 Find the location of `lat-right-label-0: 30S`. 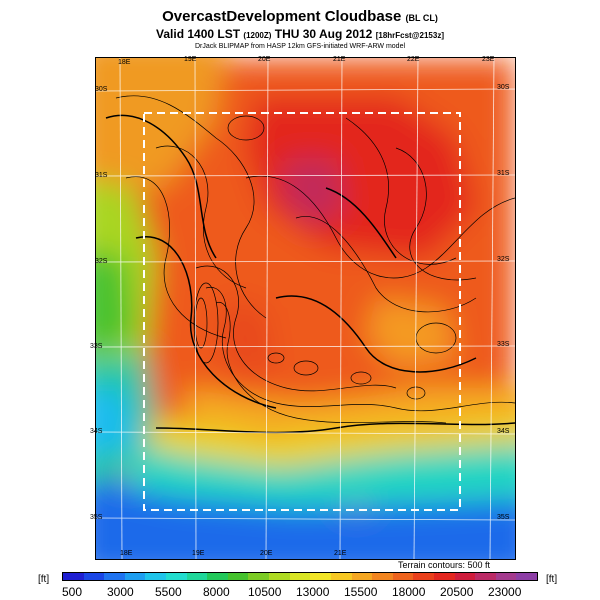

lat-right-label-0: 30S is located at coordinates (503, 87).